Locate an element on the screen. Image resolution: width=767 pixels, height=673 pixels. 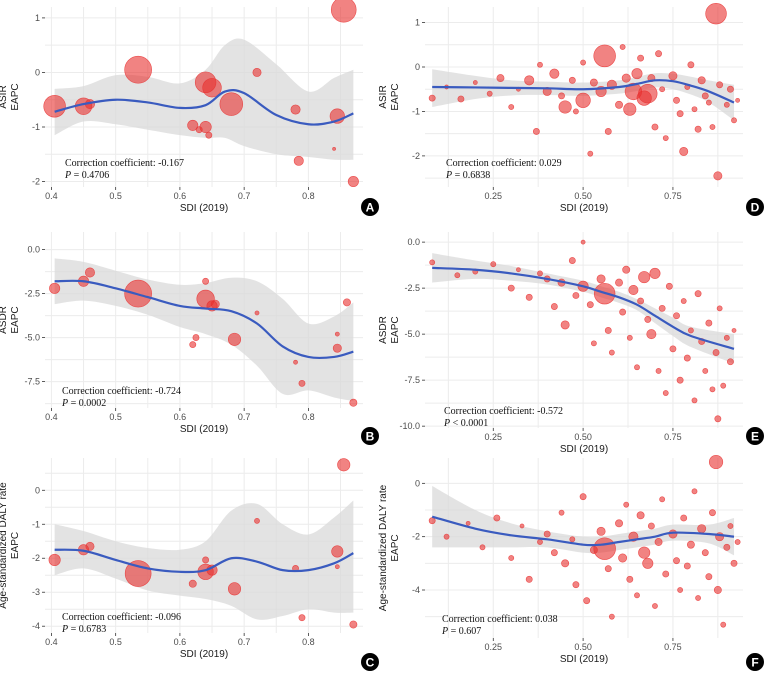
y-tick-label: 0.0 is located at coordinates (33, 250).